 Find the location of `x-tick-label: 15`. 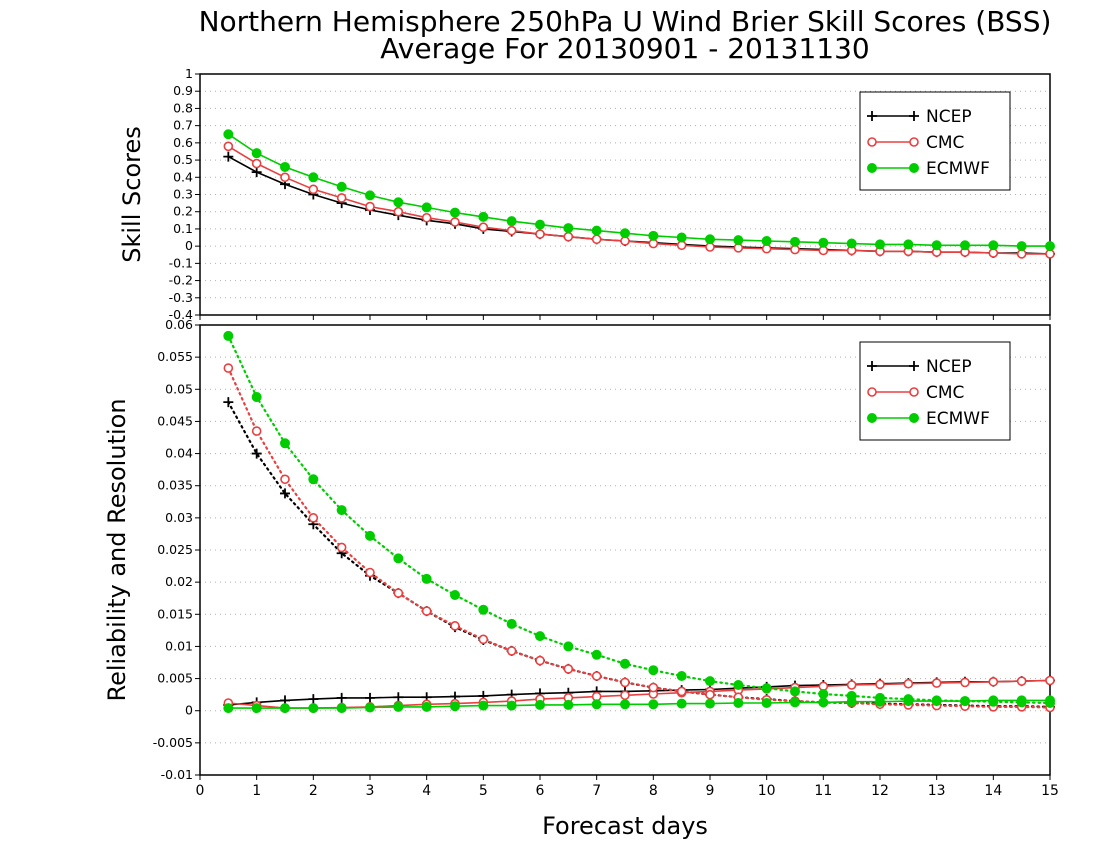

x-tick-label: 15 is located at coordinates (1050, 791).